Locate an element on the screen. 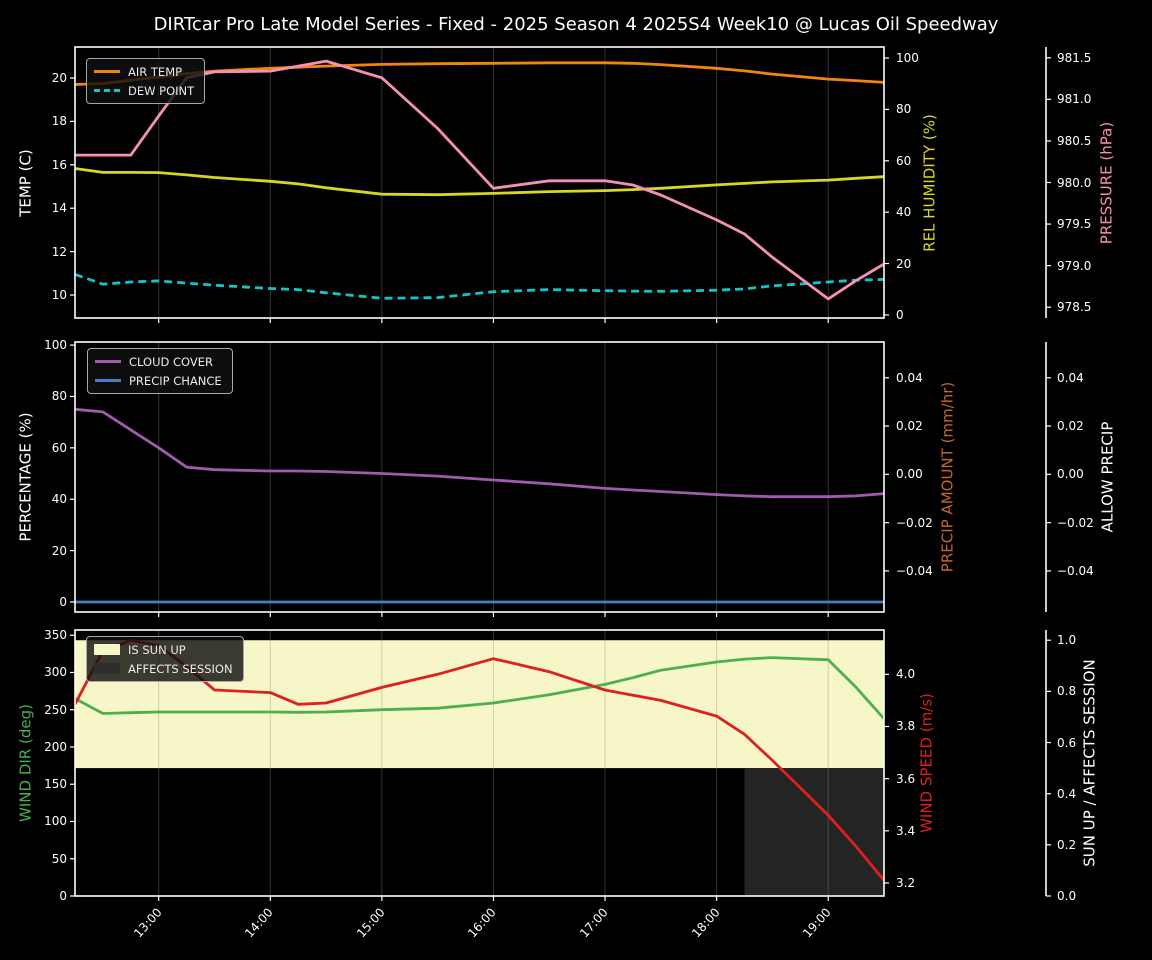 This screenshot has height=960, width=1152. left-tick-label: 40 is located at coordinates (59, 499).